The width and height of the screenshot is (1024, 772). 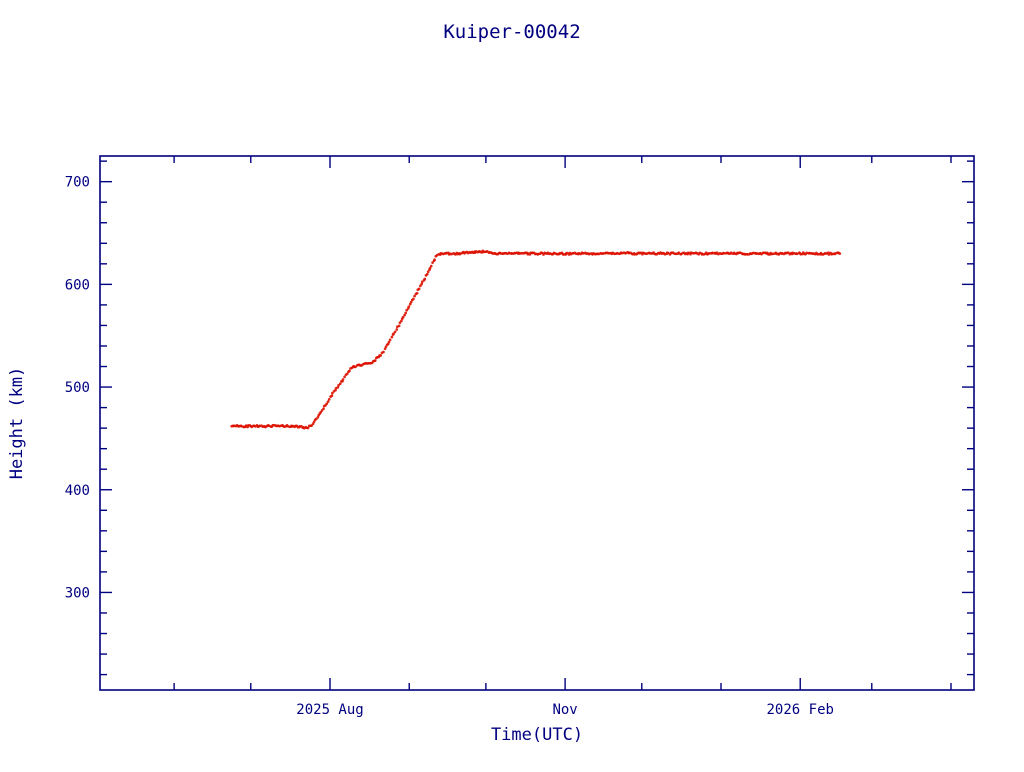 I want to click on y-axis-label: Height (km), so click(x=17, y=423).